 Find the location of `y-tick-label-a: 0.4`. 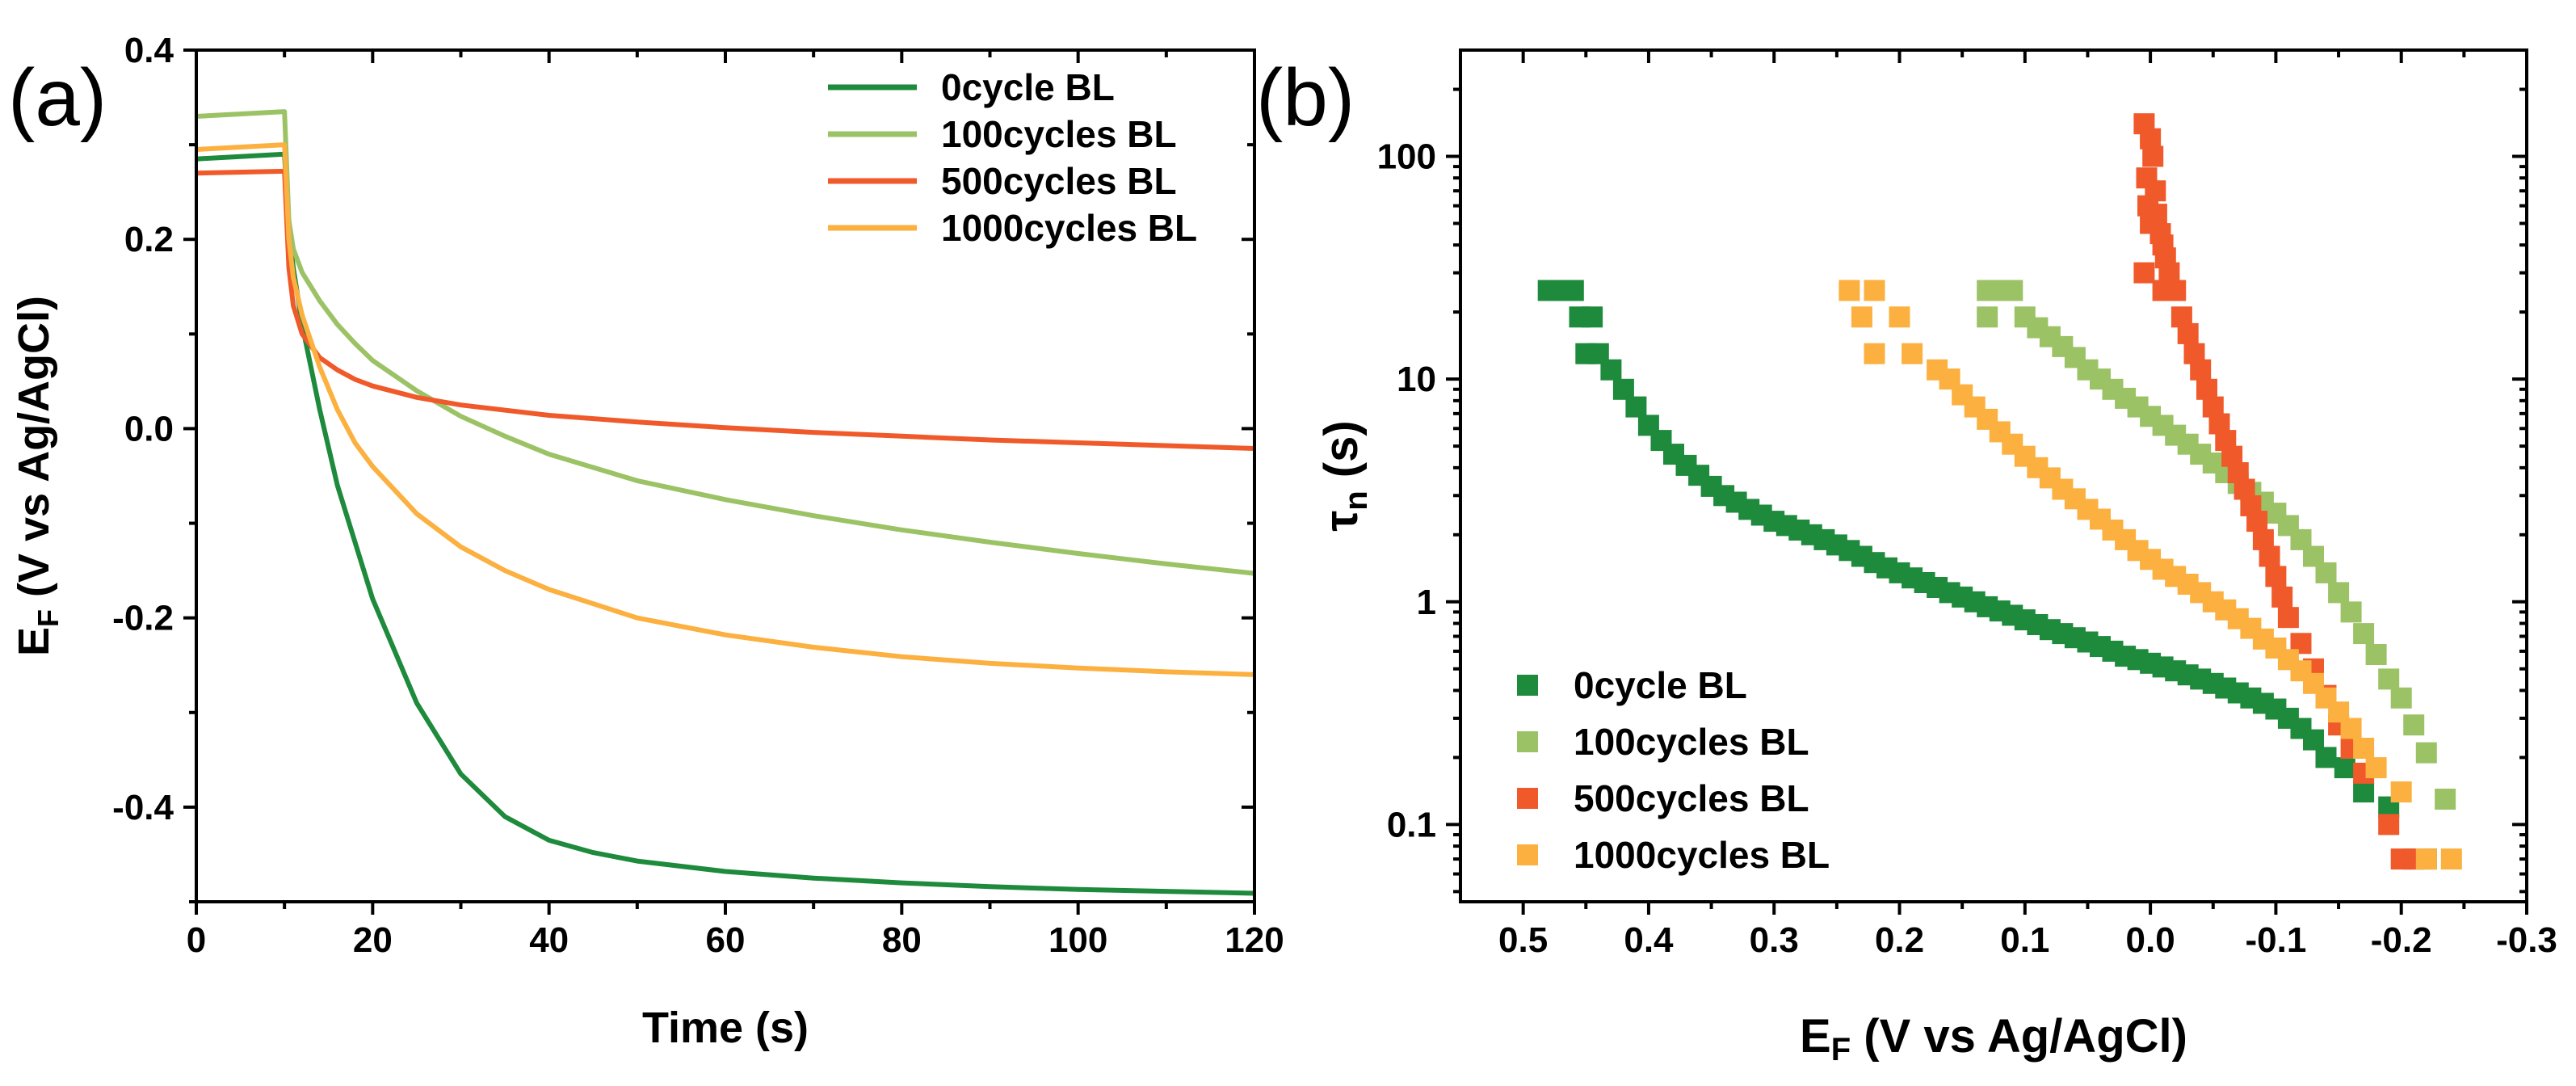

y-tick-label-a: 0.4 is located at coordinates (149, 50).